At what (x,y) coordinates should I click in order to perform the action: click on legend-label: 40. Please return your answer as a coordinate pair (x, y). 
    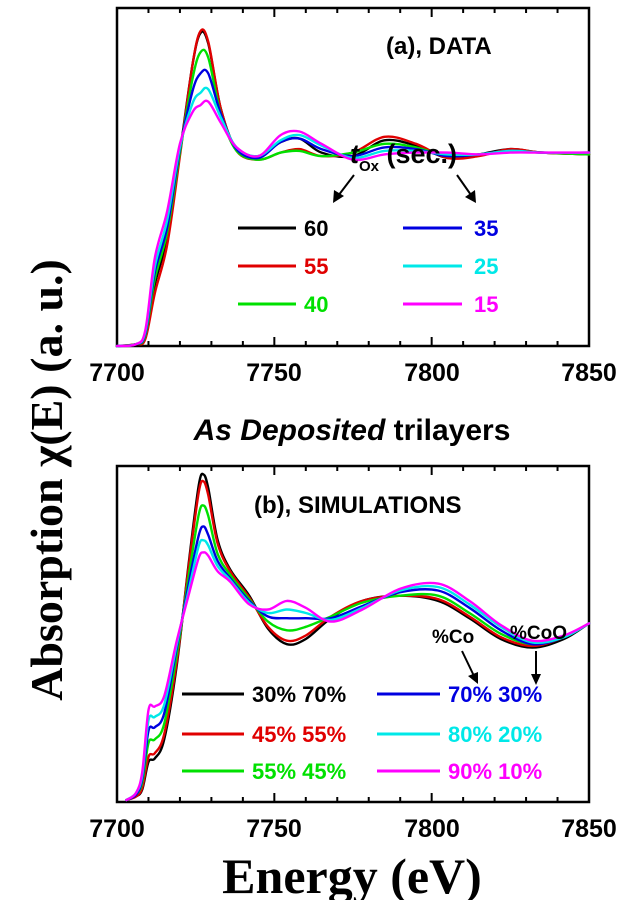
    Looking at the image, I should click on (316, 304).